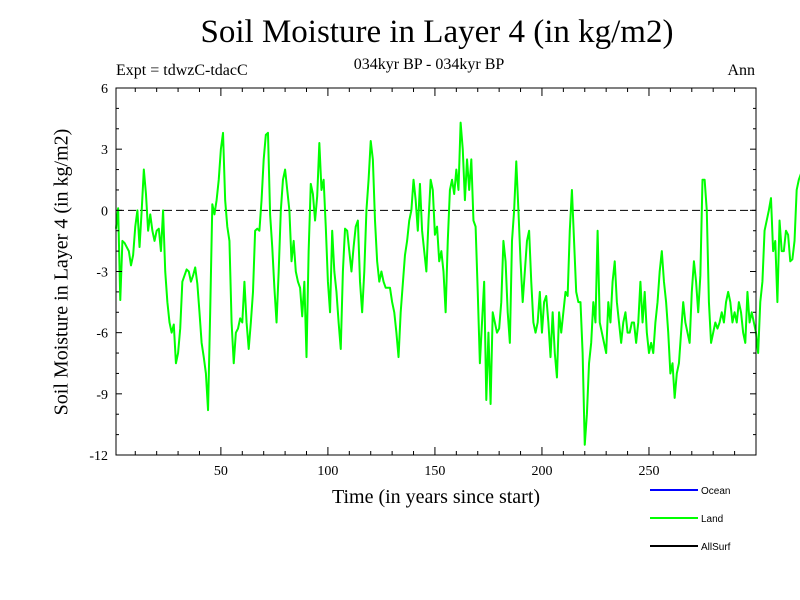  What do you see at coordinates (327, 471) in the screenshot?
I see `x-tick-label: 100` at bounding box center [327, 471].